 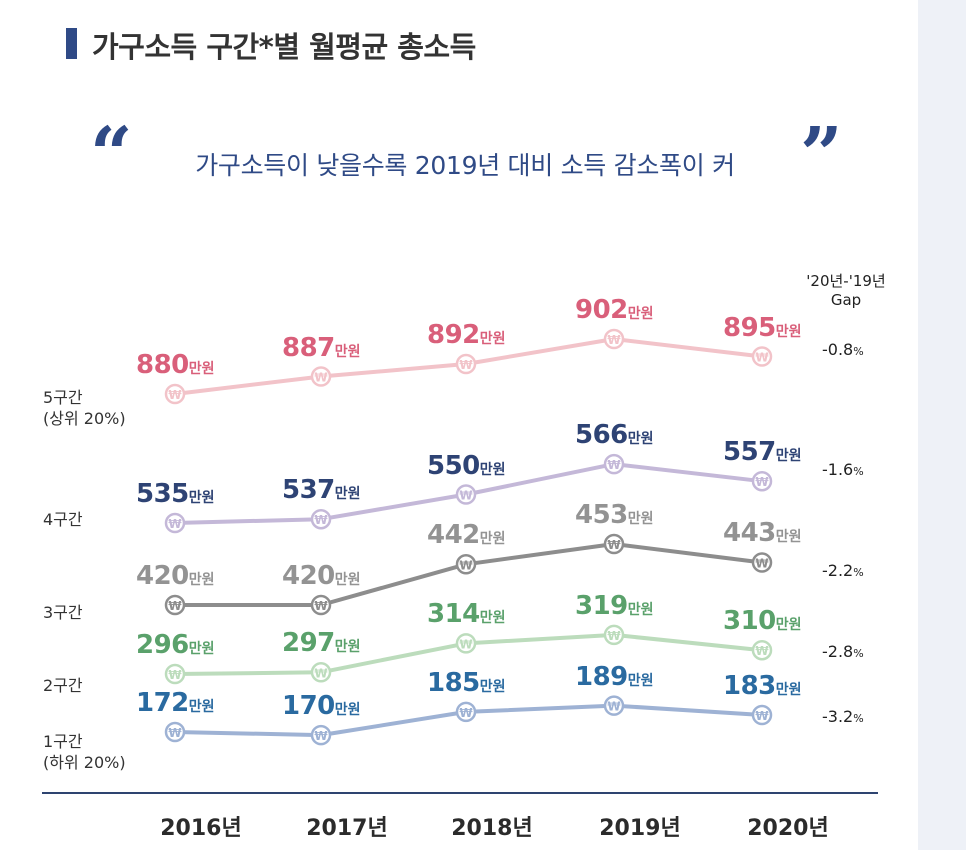 I want to click on value-number: 319, so click(x=601, y=605).